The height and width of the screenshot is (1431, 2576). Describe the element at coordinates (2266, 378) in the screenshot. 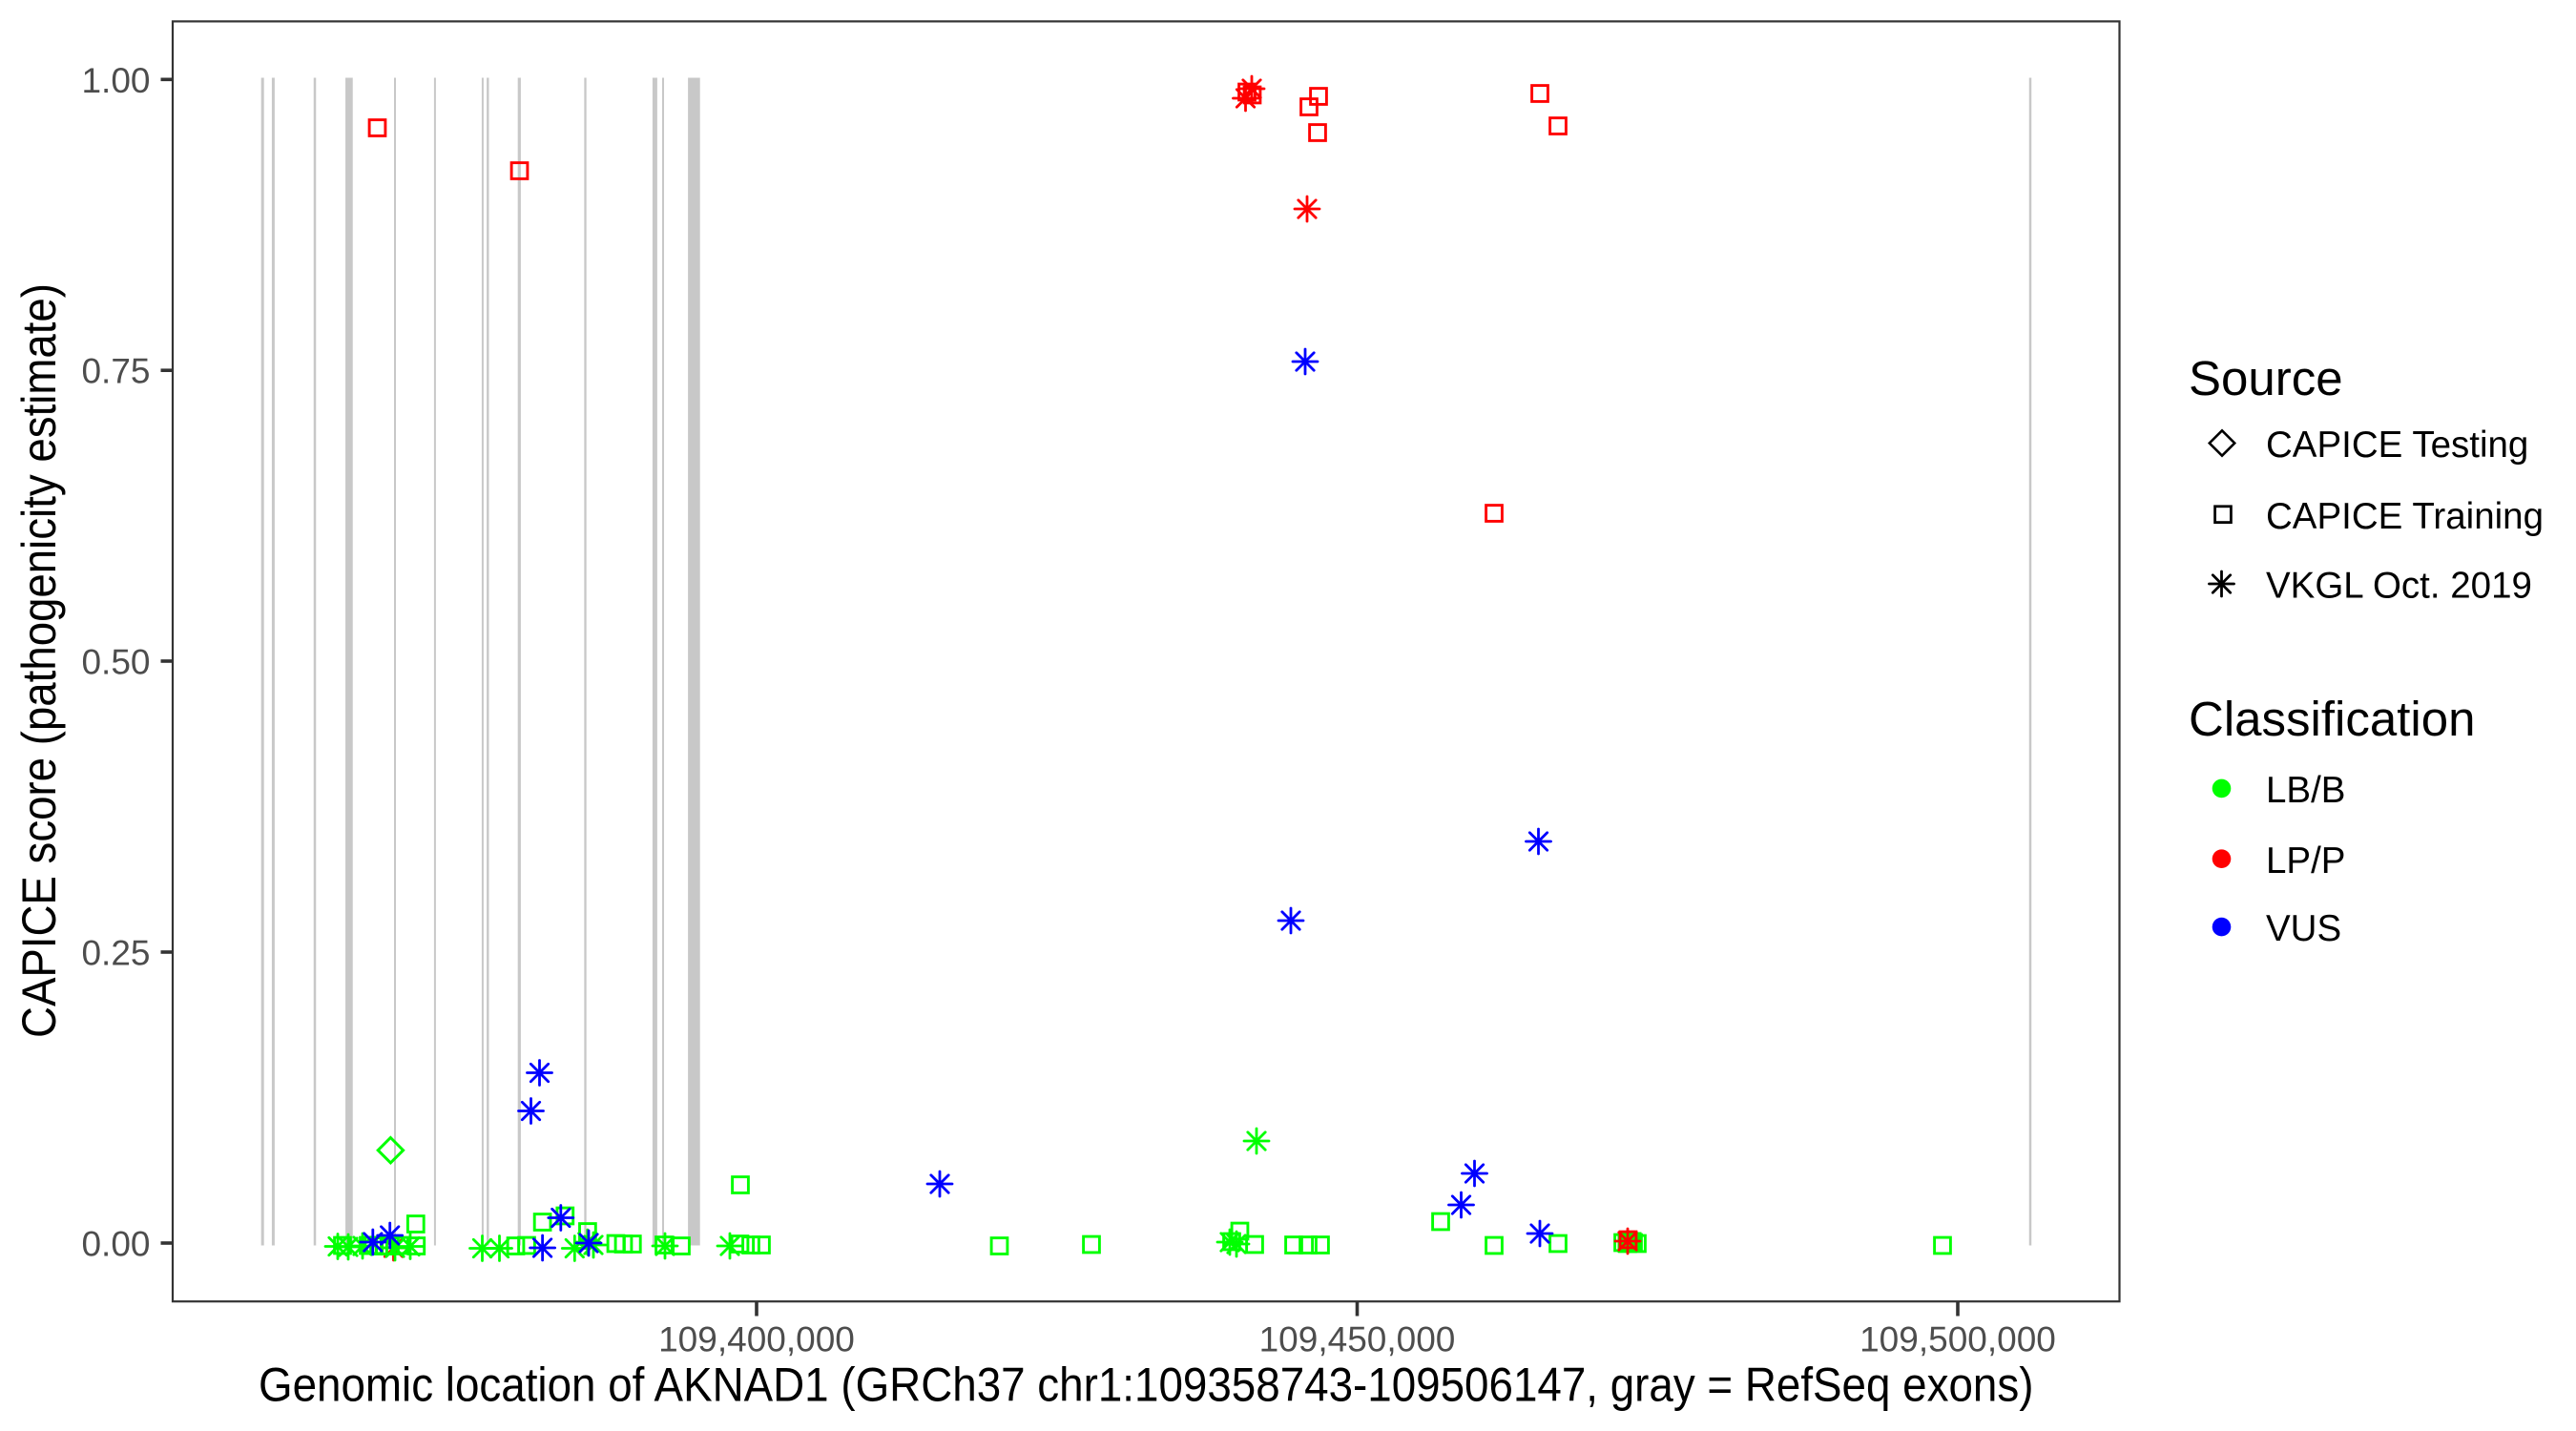

I see `svg-text: Source` at that location.